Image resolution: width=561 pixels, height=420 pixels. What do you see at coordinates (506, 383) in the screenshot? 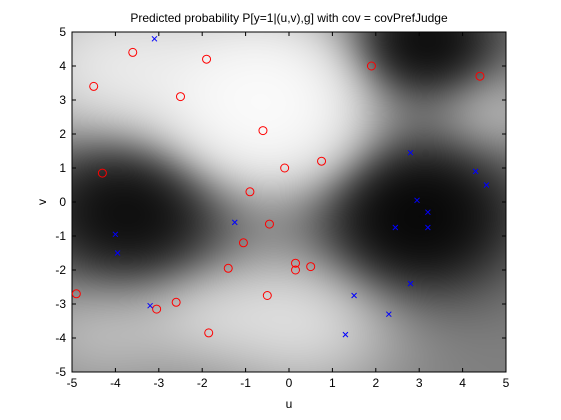
I see `x-tick-label: 5` at bounding box center [506, 383].